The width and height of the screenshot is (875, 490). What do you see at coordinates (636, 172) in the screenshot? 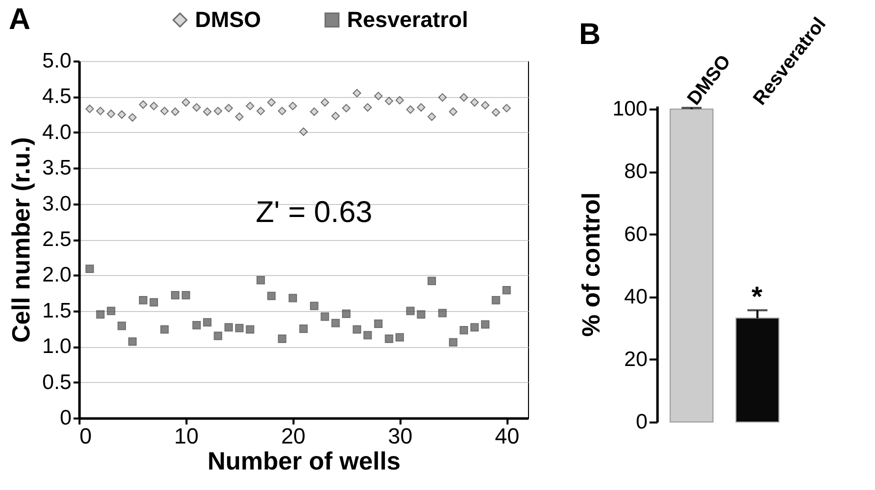
I see `y-tick-label: 80` at bounding box center [636, 172].